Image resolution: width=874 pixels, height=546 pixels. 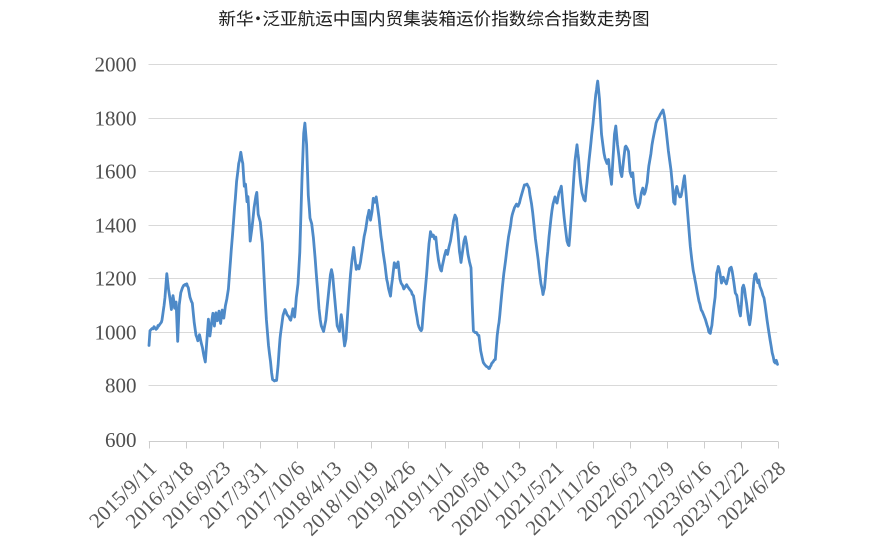 What do you see at coordinates (116, 171) in the screenshot?
I see `svg-text: 1600` at bounding box center [116, 171].